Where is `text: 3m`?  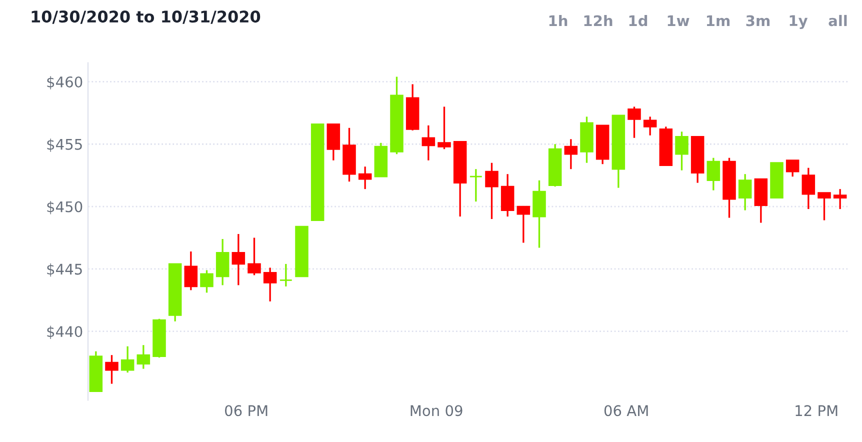
text: 3m is located at coordinates (758, 20).